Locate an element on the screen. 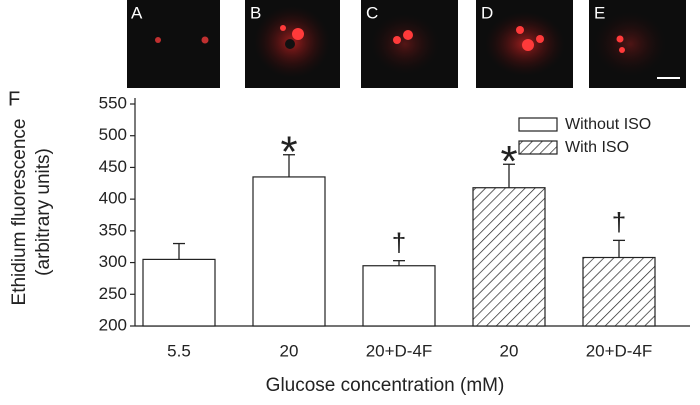  panel-letter: C is located at coordinates (372, 12).